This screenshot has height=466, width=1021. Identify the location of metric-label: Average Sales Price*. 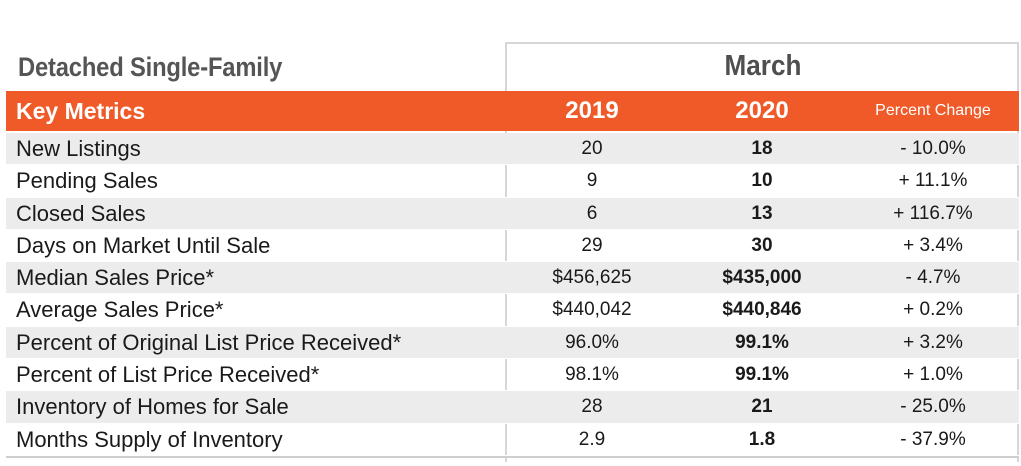
(120, 310).